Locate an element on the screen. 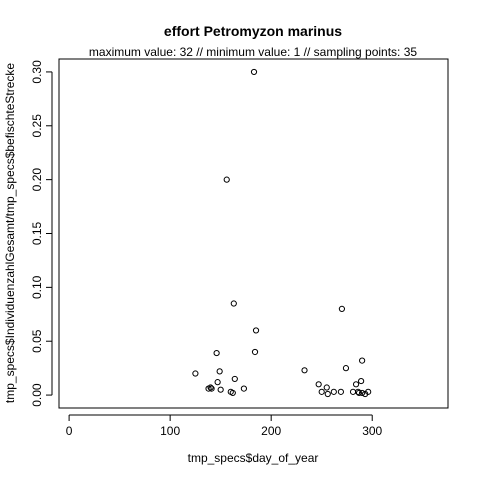  x-tick-label: 100 is located at coordinates (170, 431).